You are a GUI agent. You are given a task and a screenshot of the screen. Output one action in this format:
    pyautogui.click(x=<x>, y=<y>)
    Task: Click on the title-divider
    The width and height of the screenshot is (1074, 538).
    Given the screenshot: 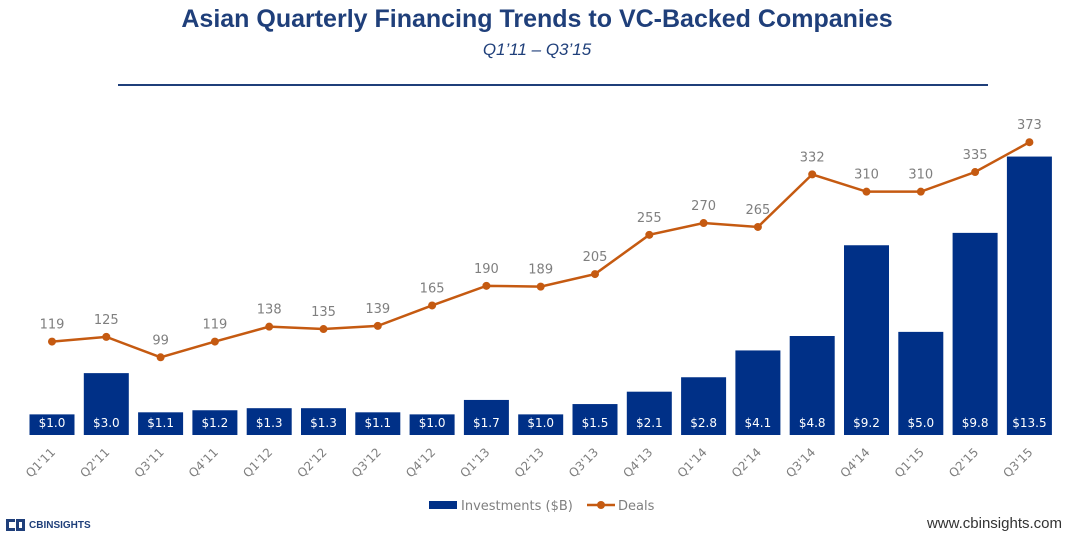 What is the action you would take?
    pyautogui.click(x=553, y=85)
    